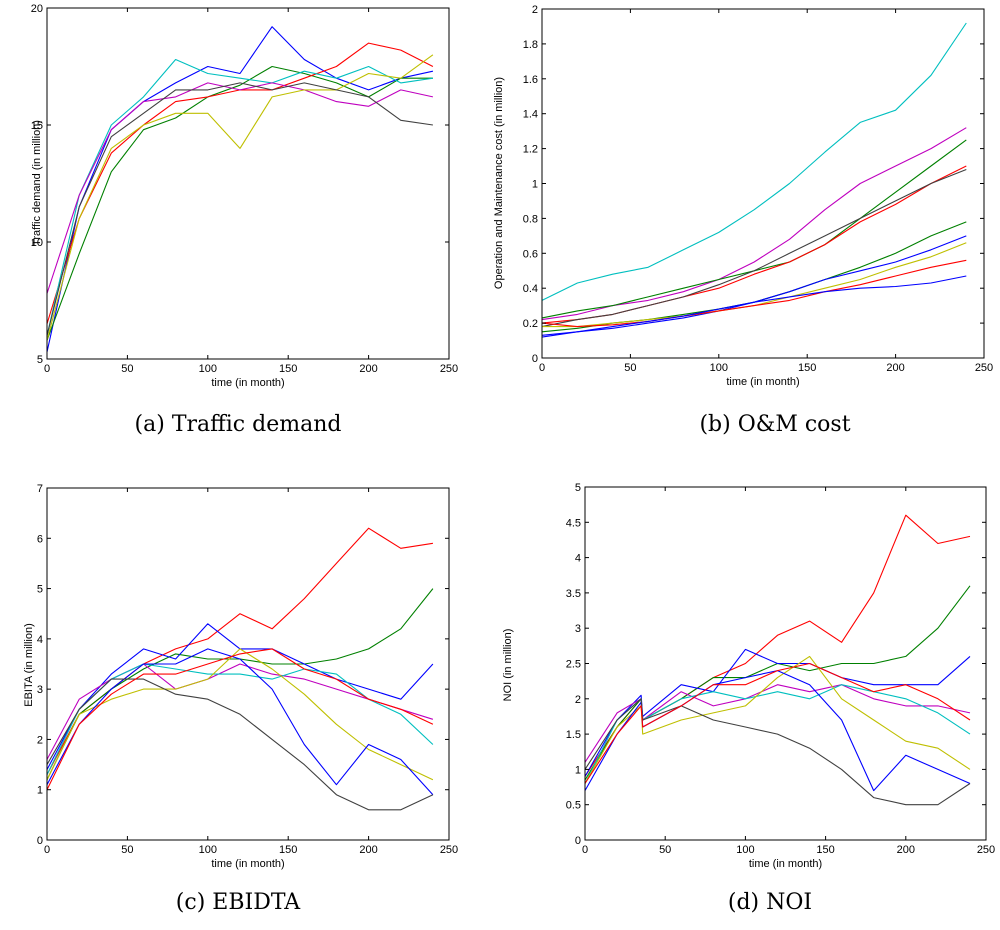  I want to click on y-axis-label: Traffic demand (in million), so click(37, 183).